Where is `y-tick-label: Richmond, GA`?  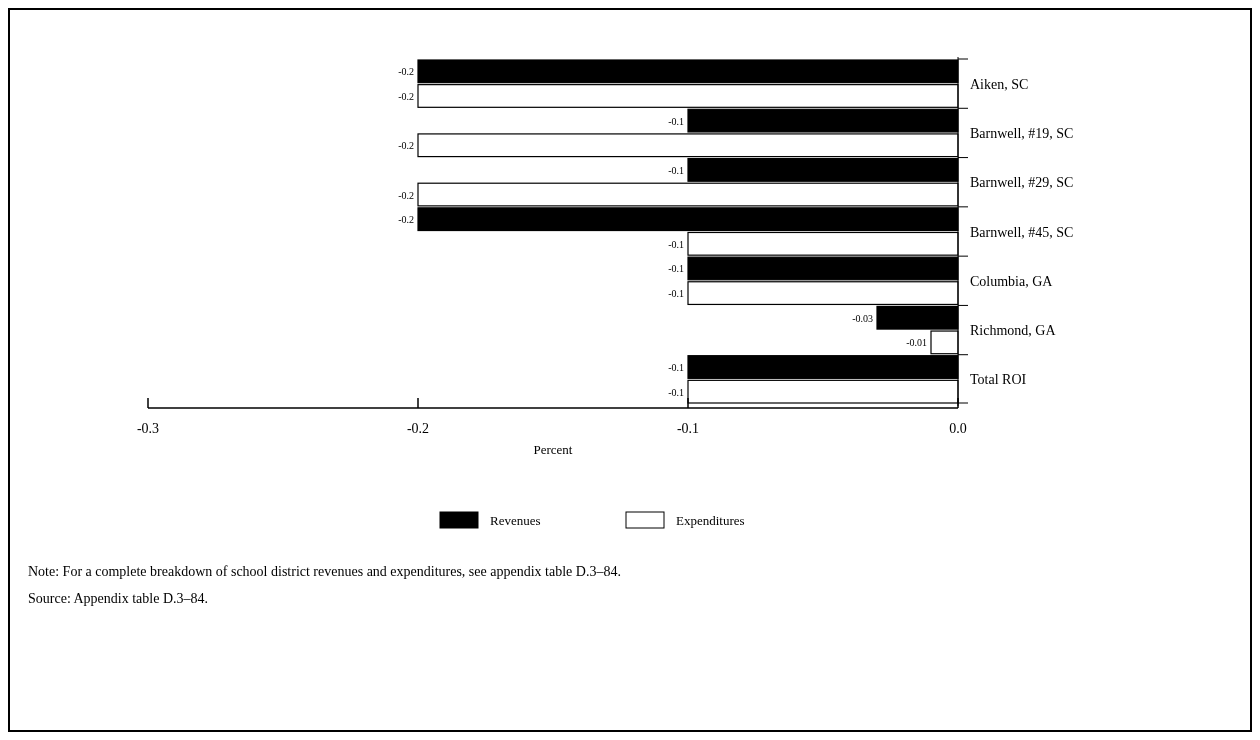
y-tick-label: Richmond, GA is located at coordinates (1013, 331).